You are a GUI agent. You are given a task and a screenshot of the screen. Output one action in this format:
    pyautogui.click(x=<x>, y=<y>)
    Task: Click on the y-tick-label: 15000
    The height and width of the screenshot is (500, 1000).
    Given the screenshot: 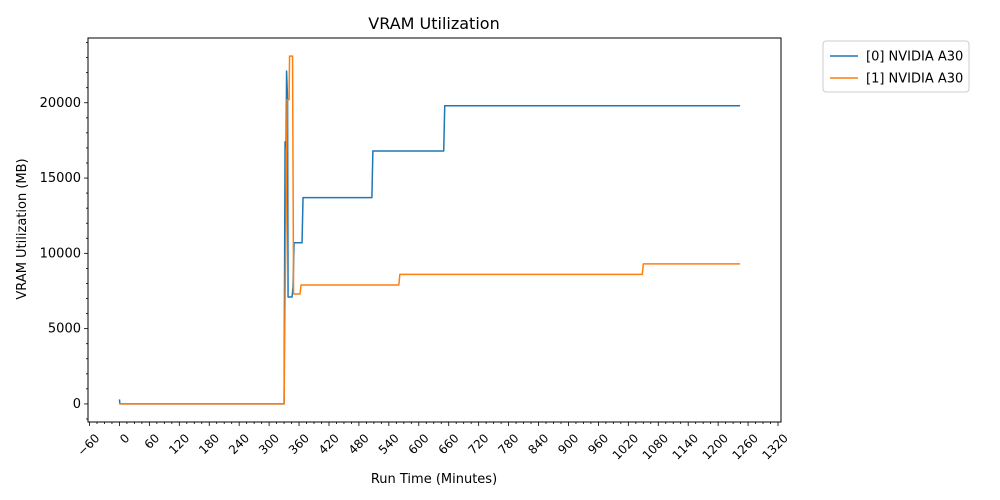 What is the action you would take?
    pyautogui.click(x=60, y=178)
    